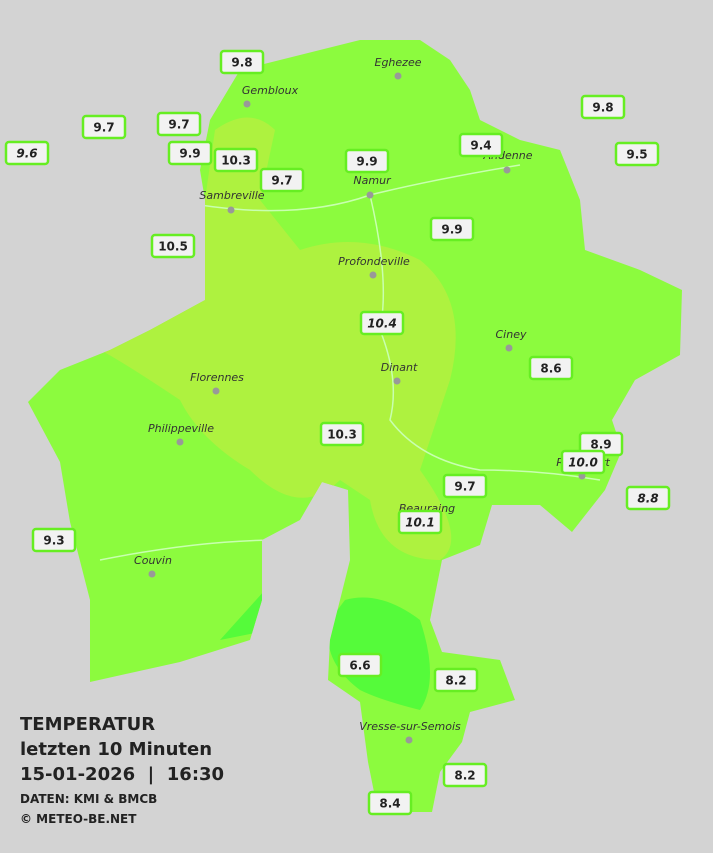 The image size is (713, 853). I want to click on station-value: 8.4, so click(389, 804).